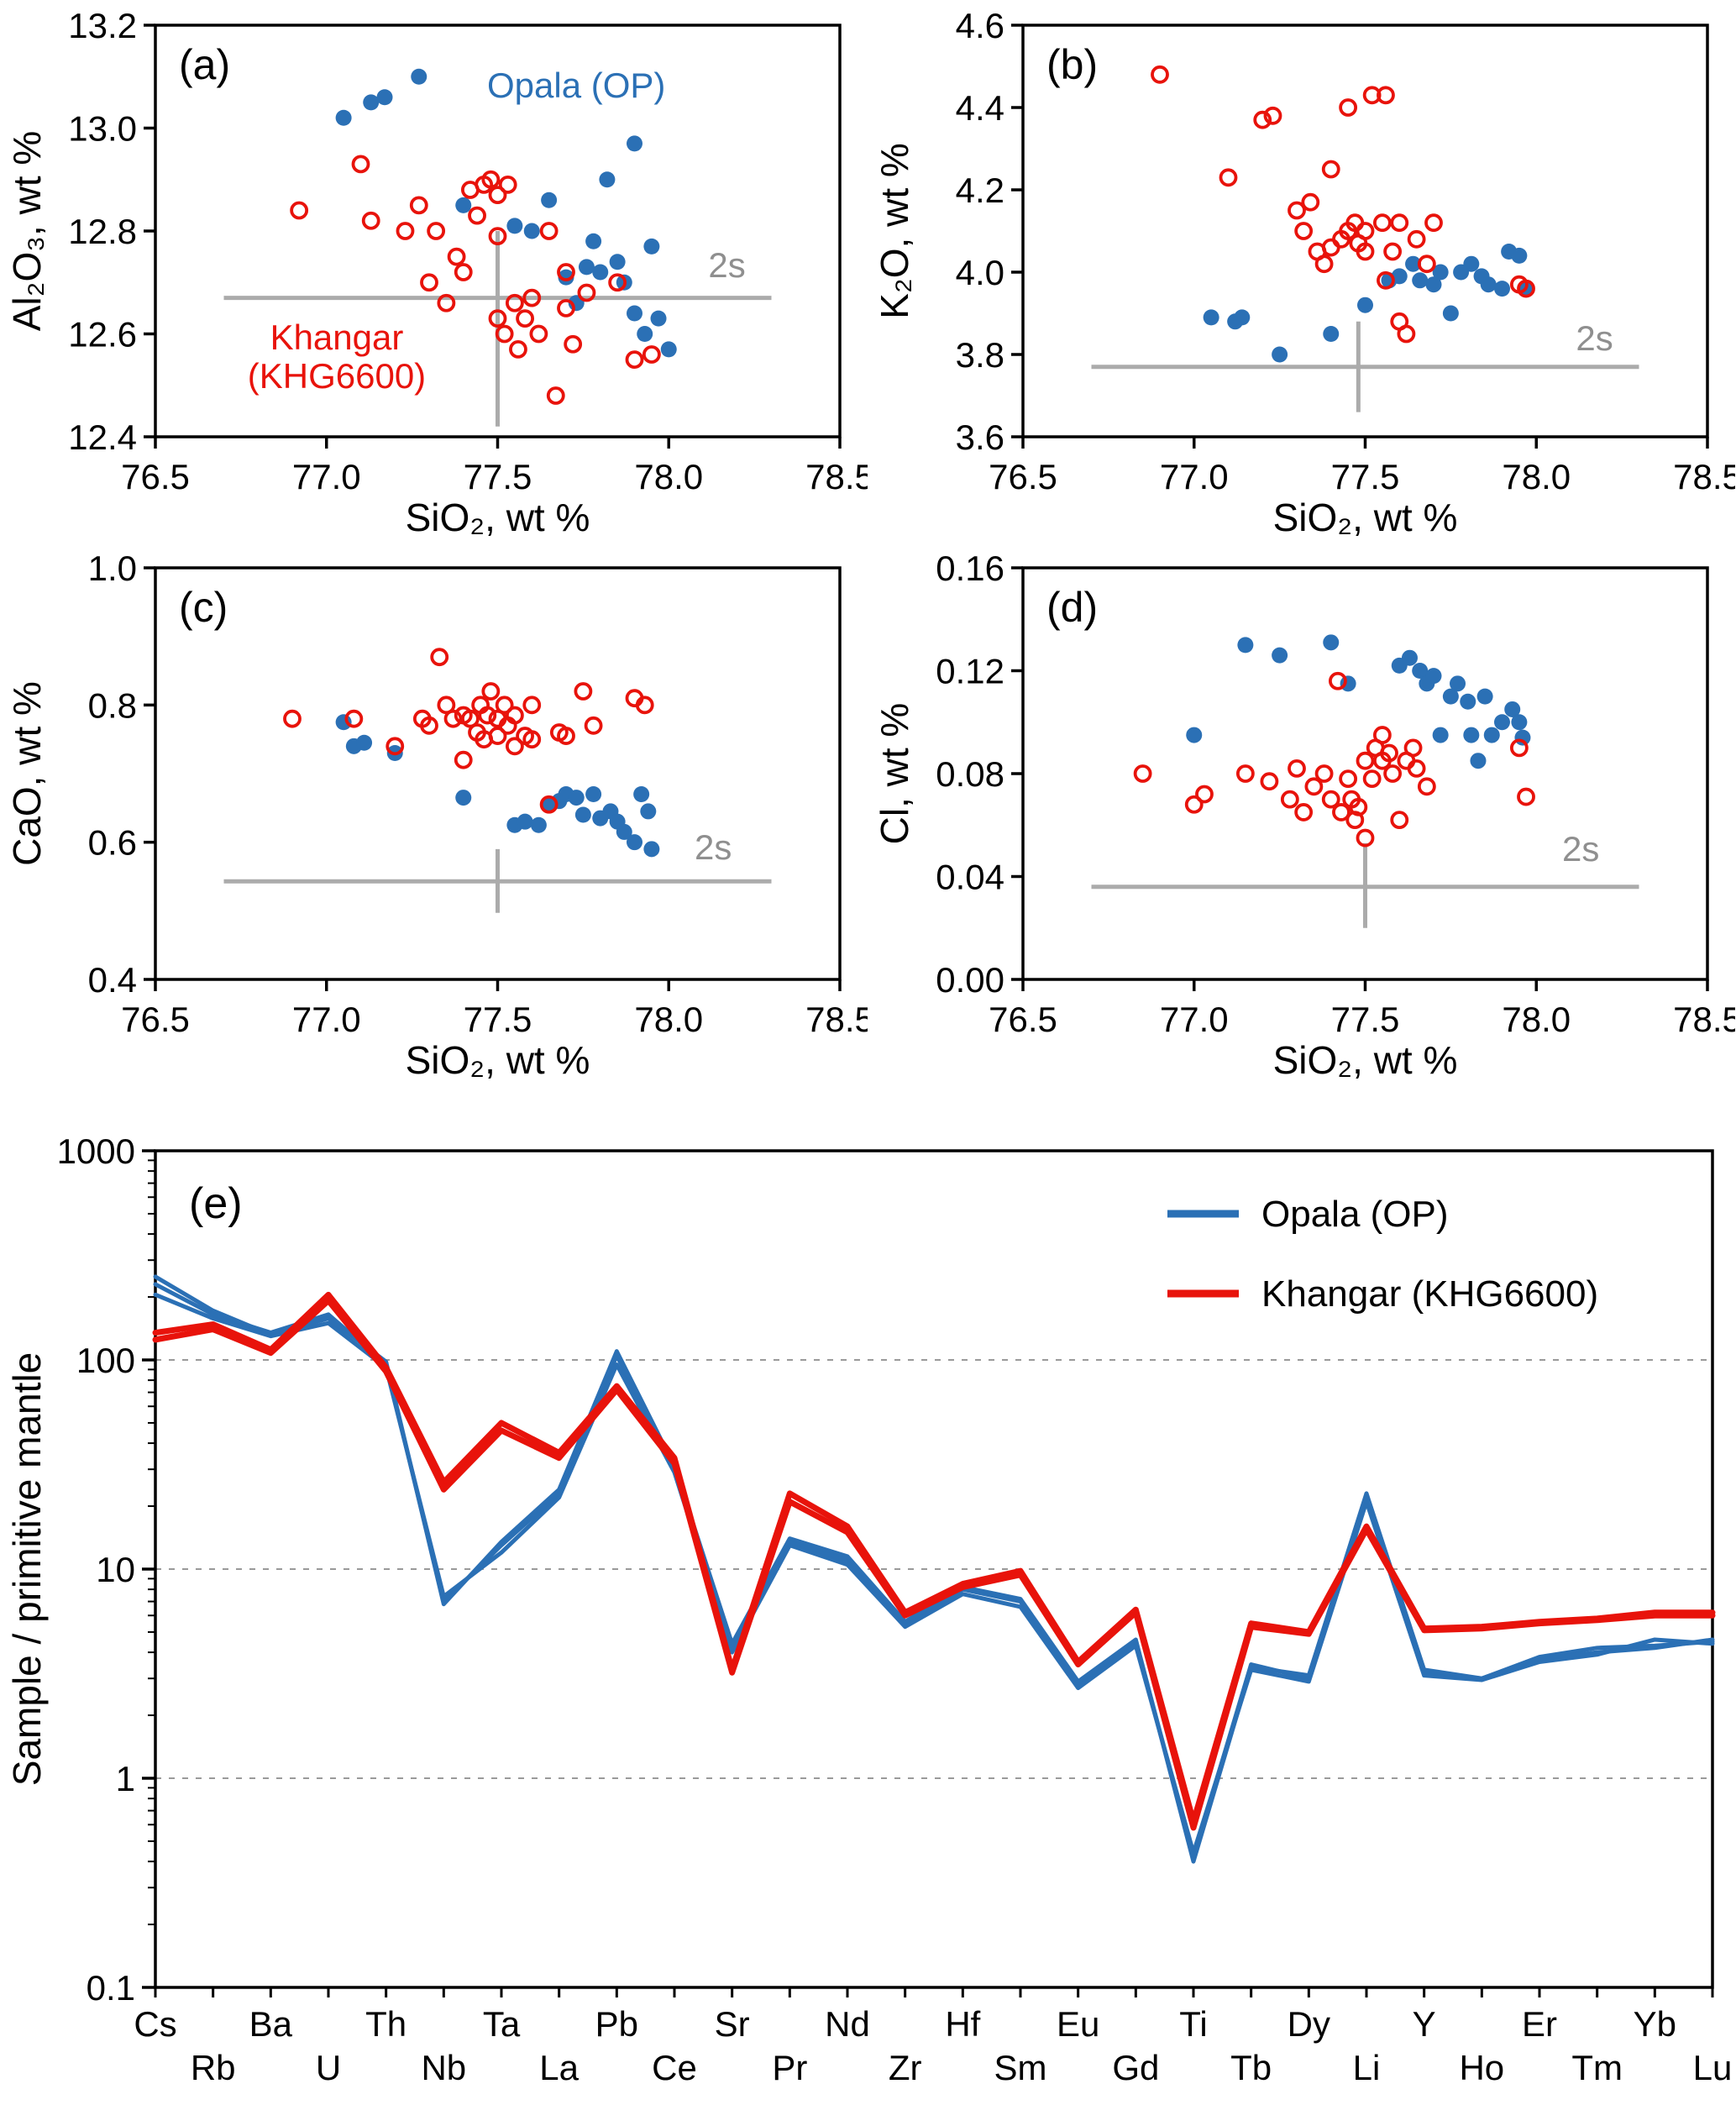 This screenshot has width=1736, height=2126. What do you see at coordinates (213, 2067) in the screenshot?
I see `x-tick-label: Rb` at bounding box center [213, 2067].